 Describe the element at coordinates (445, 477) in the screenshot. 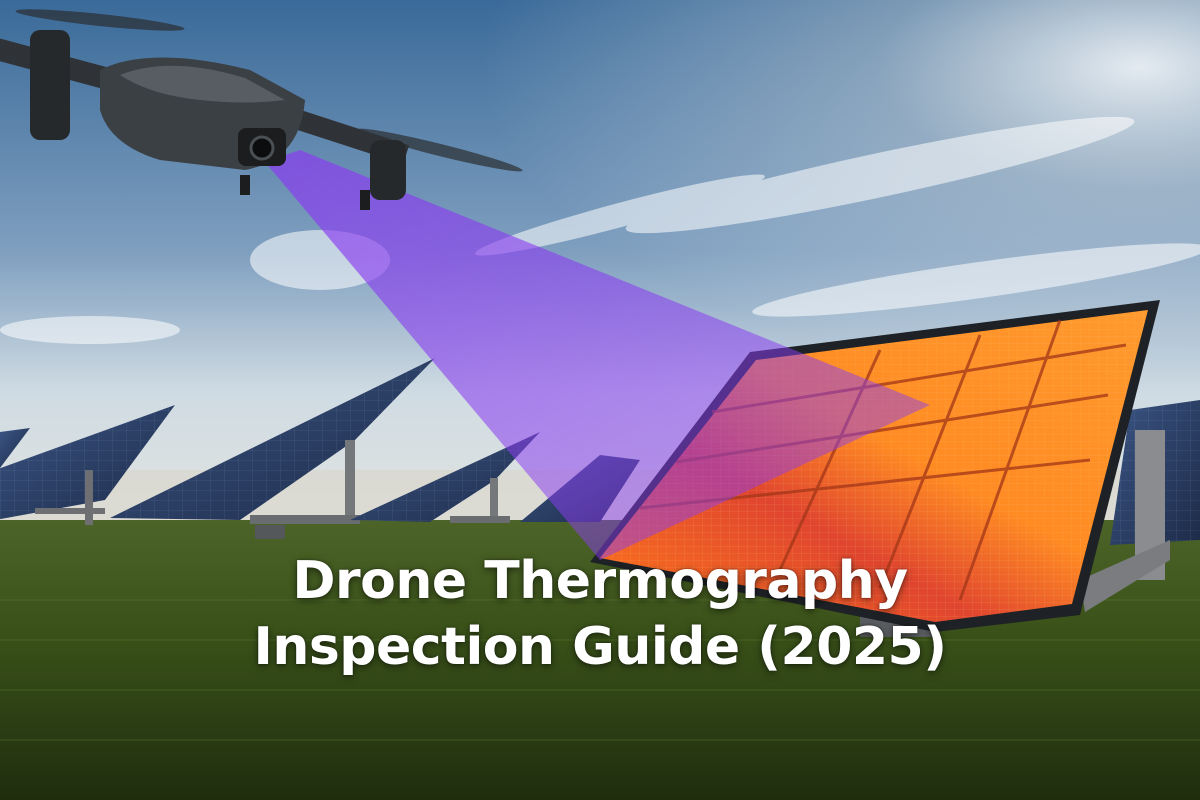

I see `solar-panel-center` at that location.